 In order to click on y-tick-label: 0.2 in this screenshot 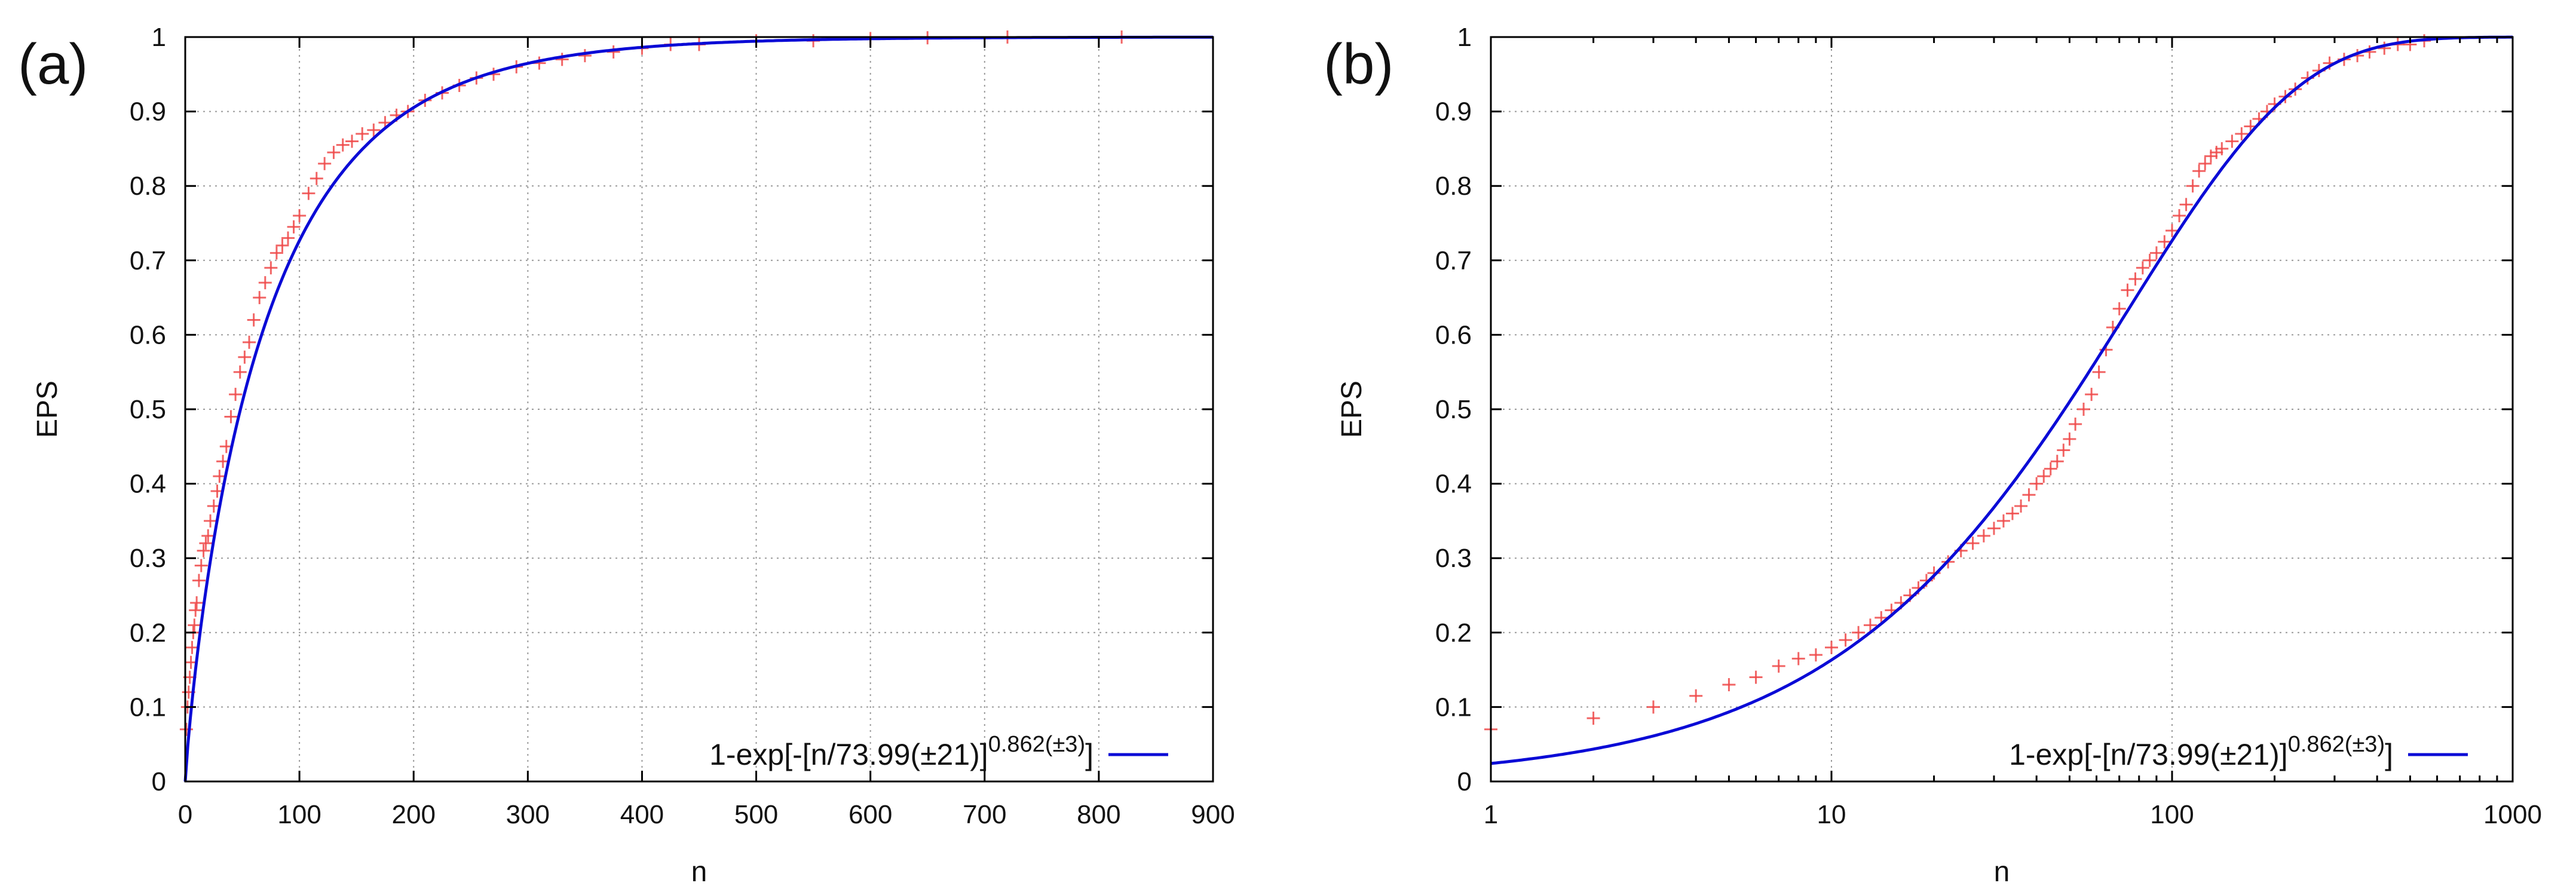, I will do `click(1454, 633)`.